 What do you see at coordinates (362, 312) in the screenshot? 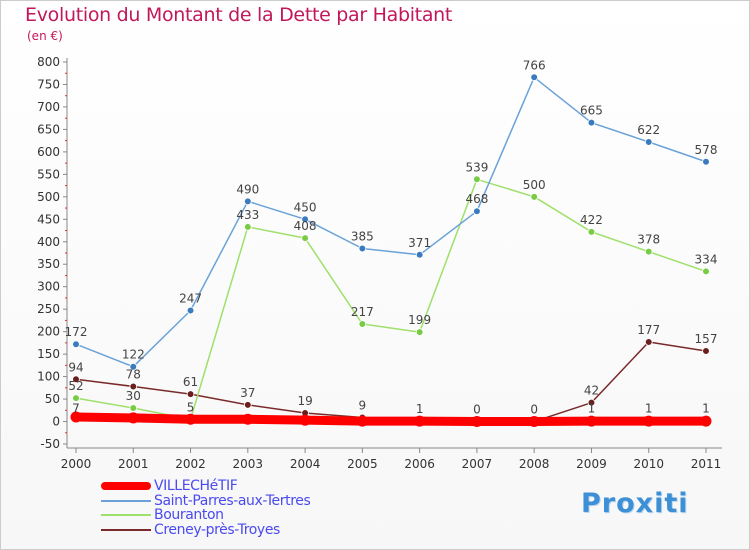
I see `data-label: 217` at bounding box center [362, 312].